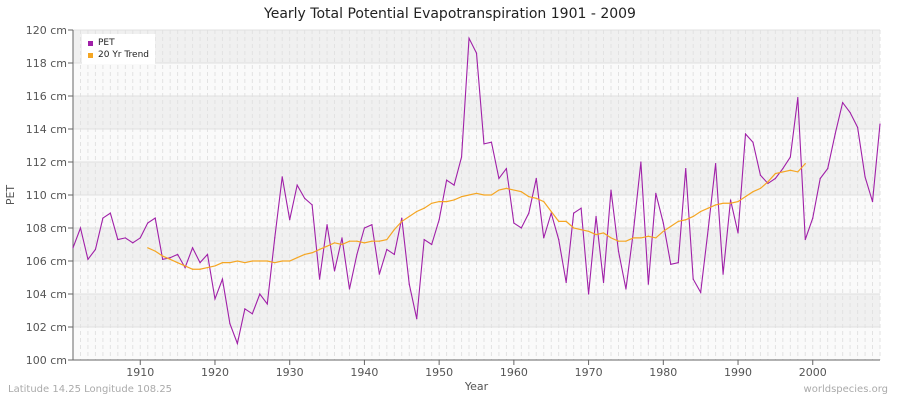 This screenshot has width=900, height=400. What do you see at coordinates (215, 372) in the screenshot?
I see `x-tick-label: 1920` at bounding box center [215, 372].